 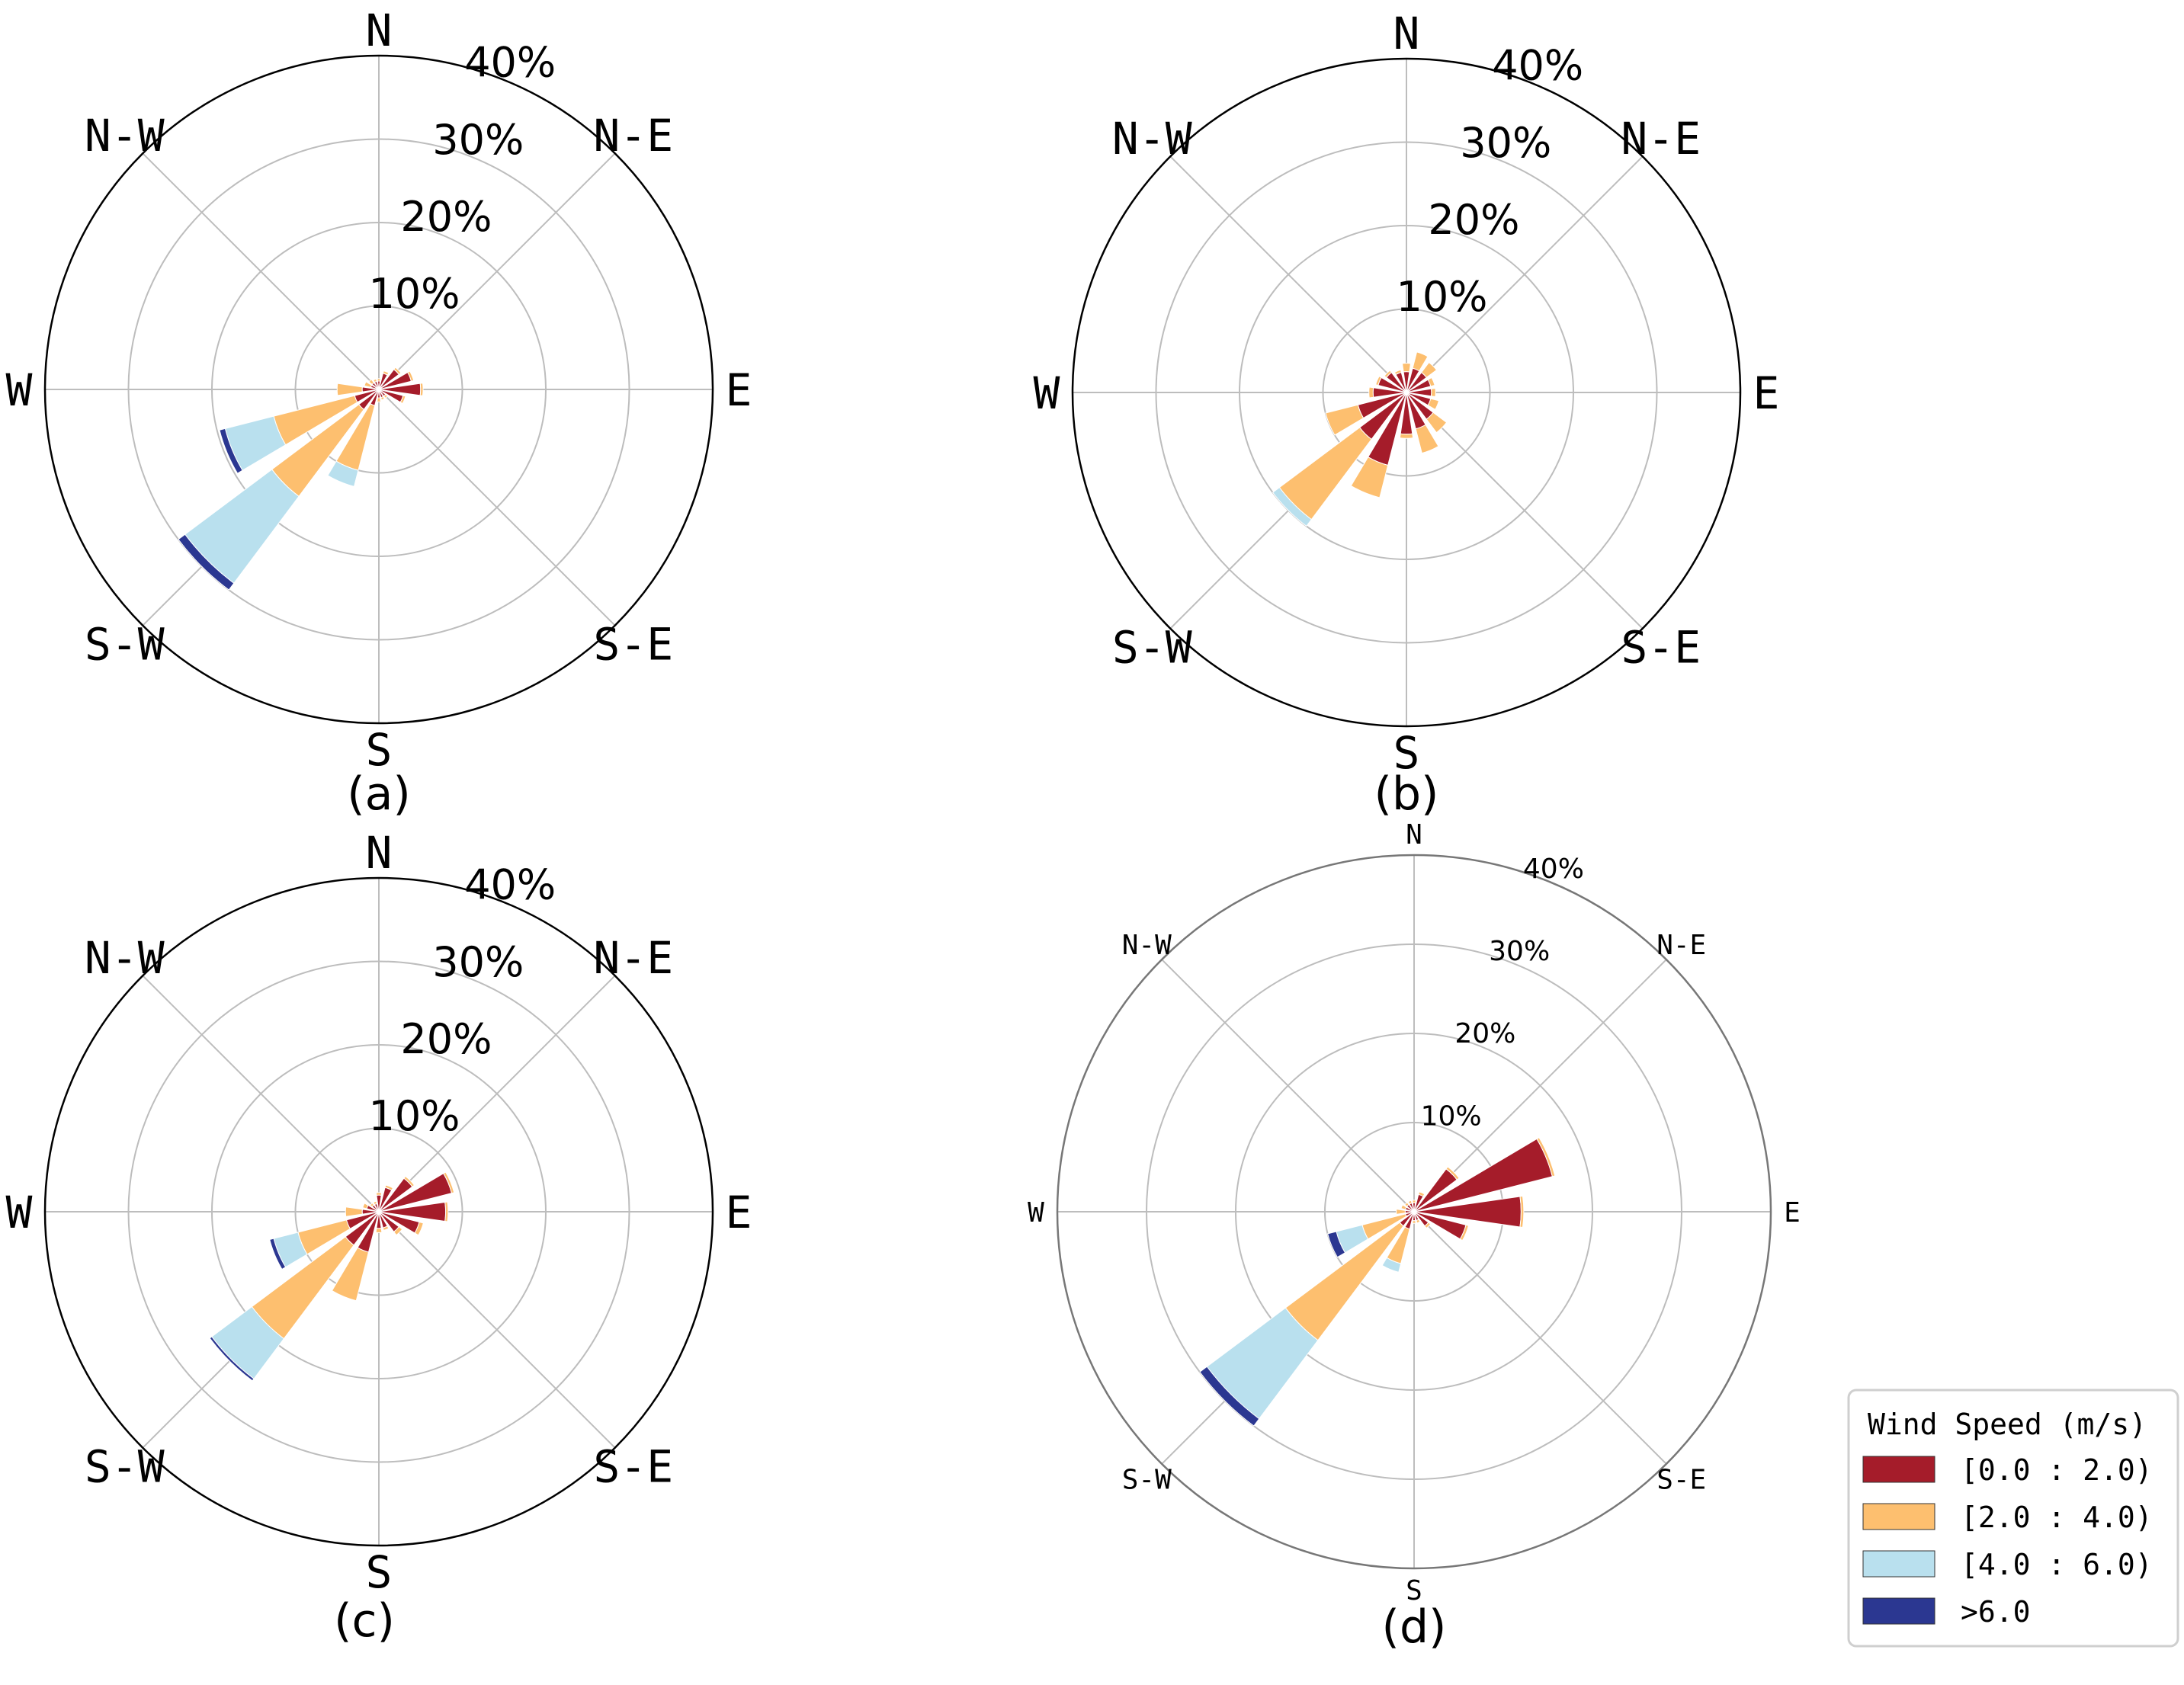 What do you see at coordinates (1414, 1627) in the screenshot?
I see `panel-caption: (d)` at bounding box center [1414, 1627].